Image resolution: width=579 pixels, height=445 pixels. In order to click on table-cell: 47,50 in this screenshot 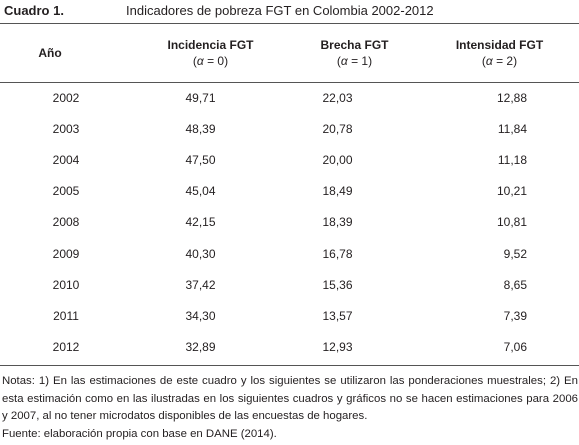, I will do `click(200, 159)`.